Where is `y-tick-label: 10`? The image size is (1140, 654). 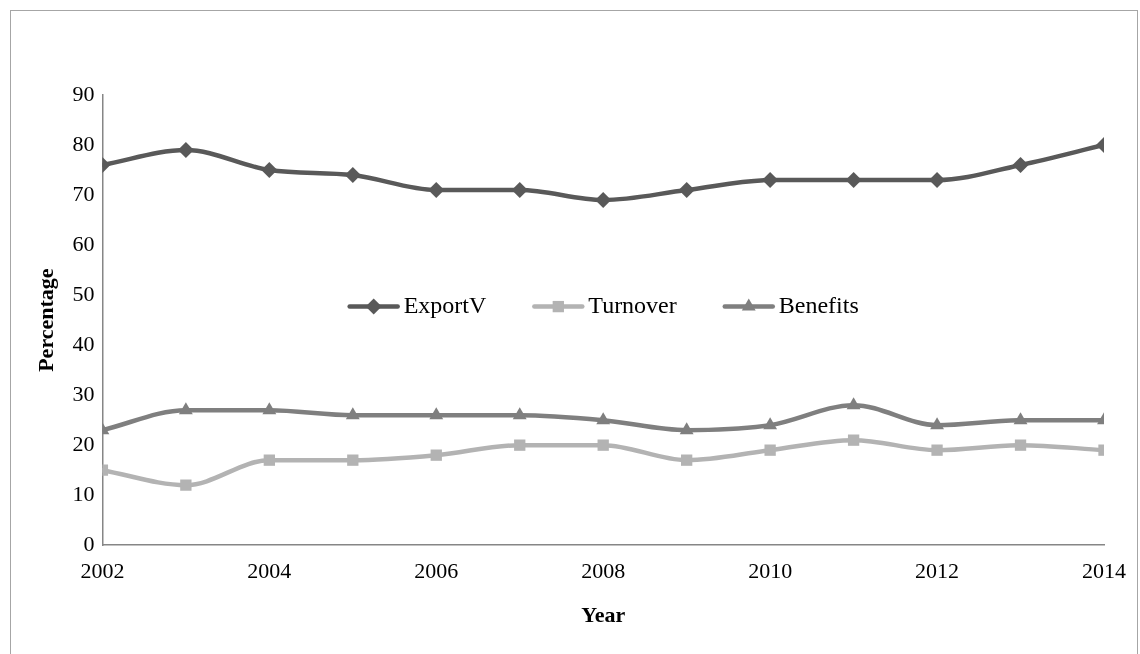 y-tick-label: 10 is located at coordinates (83, 493).